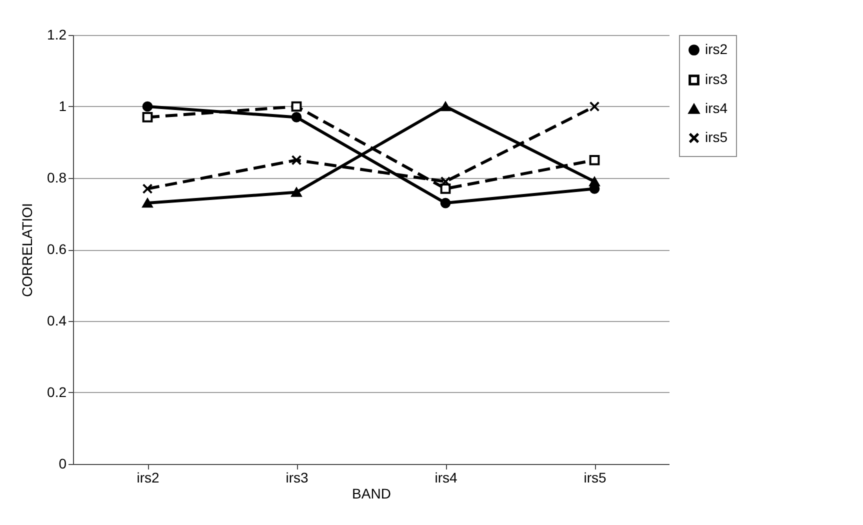  What do you see at coordinates (716, 137) in the screenshot?
I see `legend-label: irs5` at bounding box center [716, 137].